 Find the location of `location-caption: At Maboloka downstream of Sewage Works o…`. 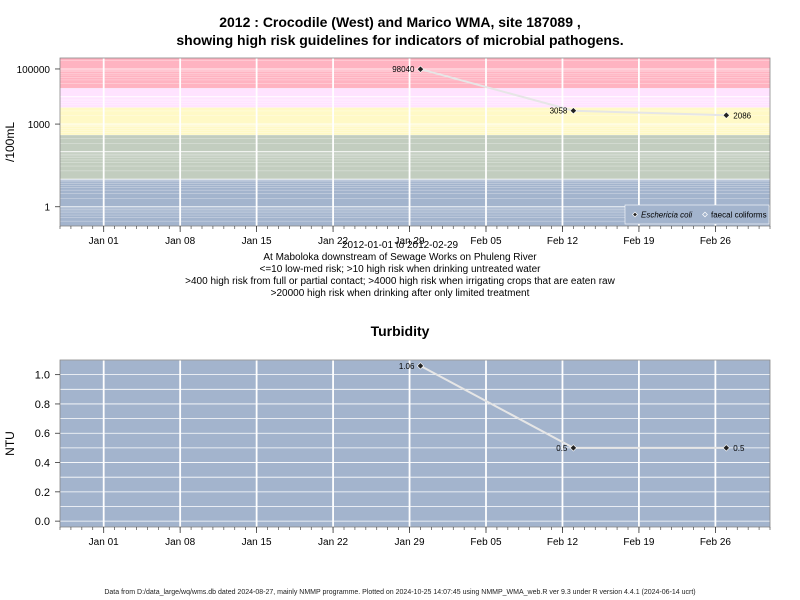

location-caption: At Maboloka downstream of Sewage Works o… is located at coordinates (400, 257).